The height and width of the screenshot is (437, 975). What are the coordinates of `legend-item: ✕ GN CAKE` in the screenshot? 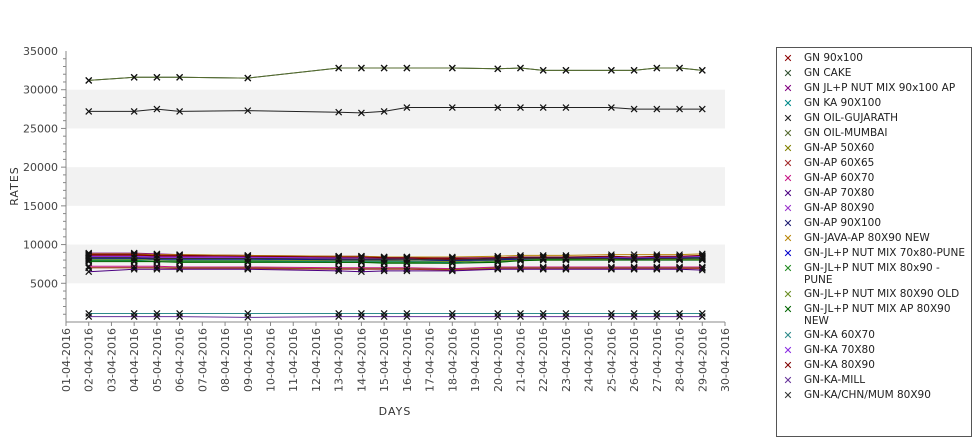 It's located at (874, 72).